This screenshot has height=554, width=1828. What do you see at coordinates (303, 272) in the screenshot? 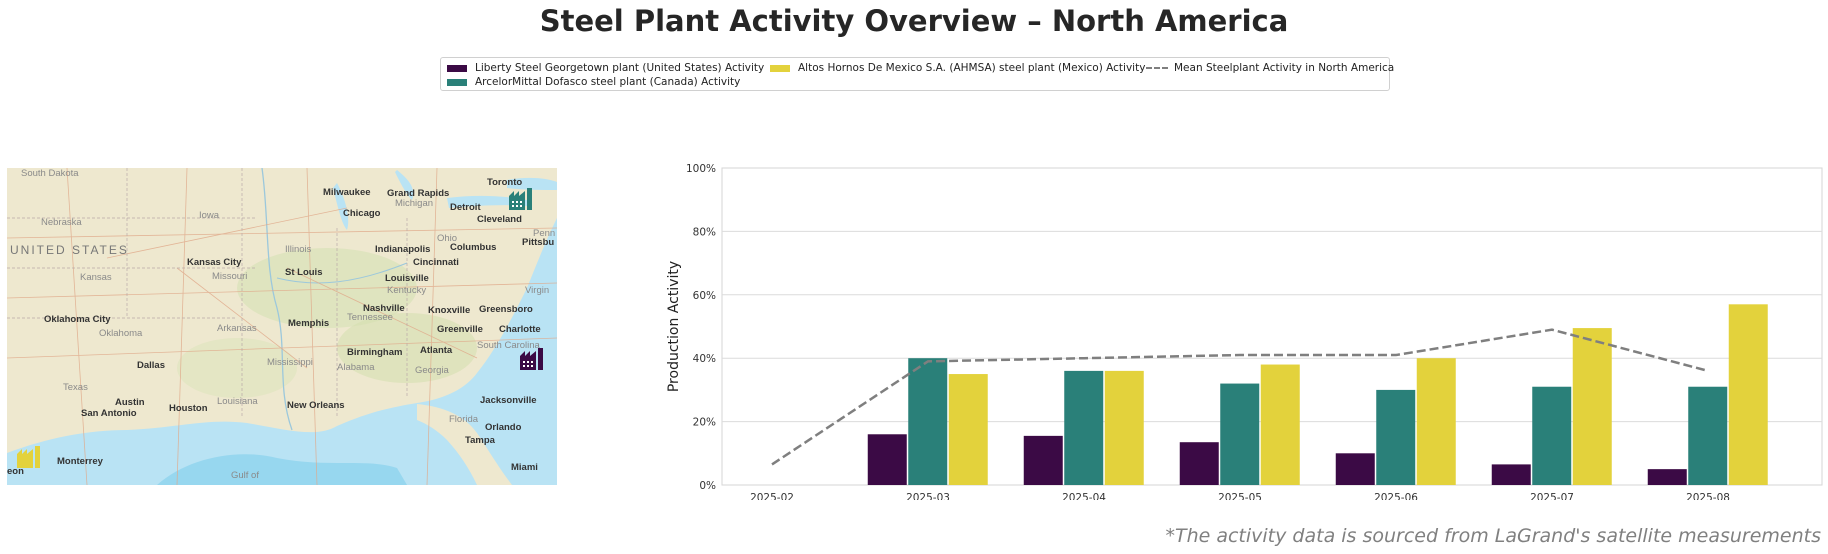
I see `map-label: St Louis` at bounding box center [303, 272].